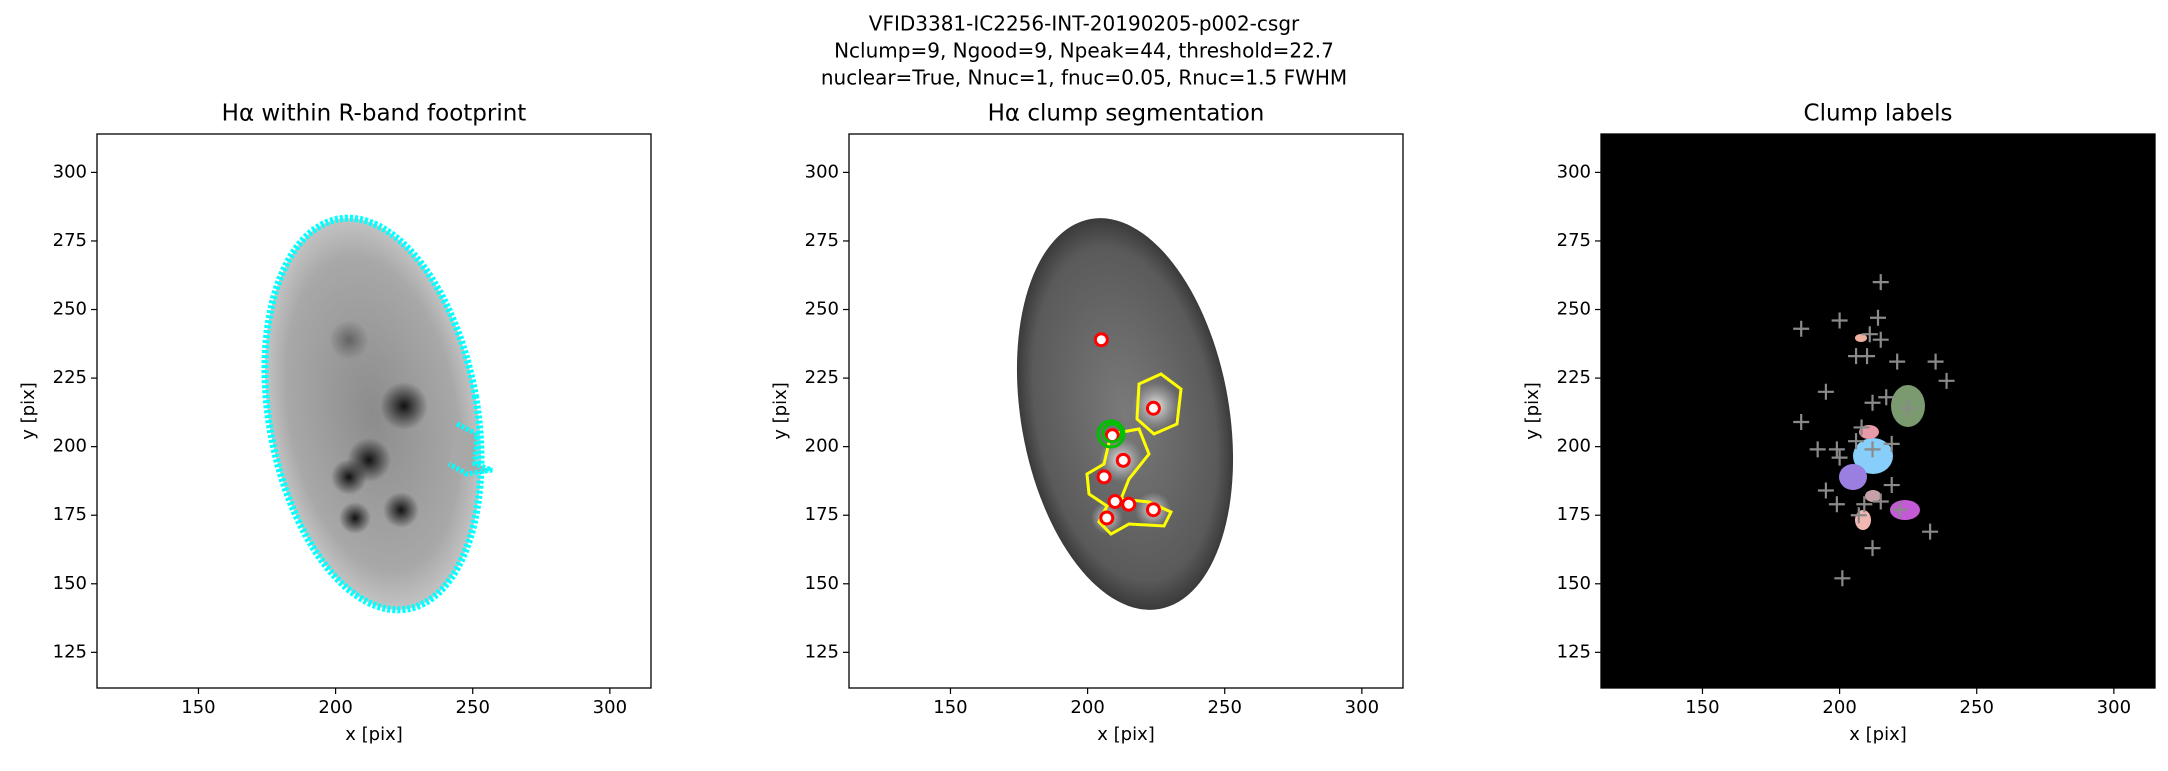 This screenshot has height=771, width=2168. I want to click on galaxy-footprint, so click(373, 414).